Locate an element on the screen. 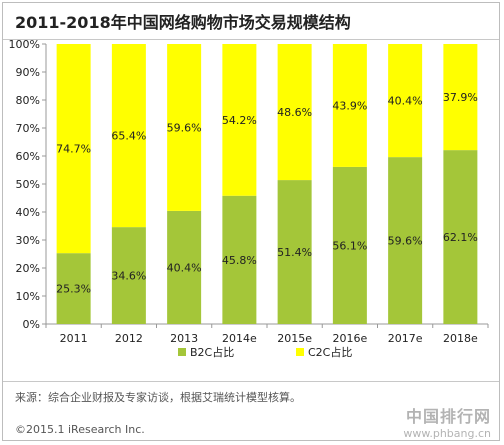 This screenshot has width=504, height=445. legend-label-b2c: B2C占比 is located at coordinates (212, 352).